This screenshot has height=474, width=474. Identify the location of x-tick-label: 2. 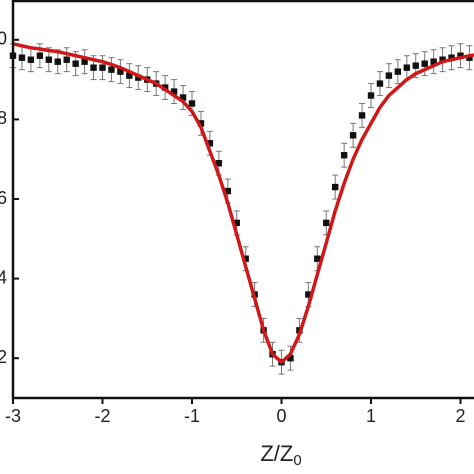
(460, 416).